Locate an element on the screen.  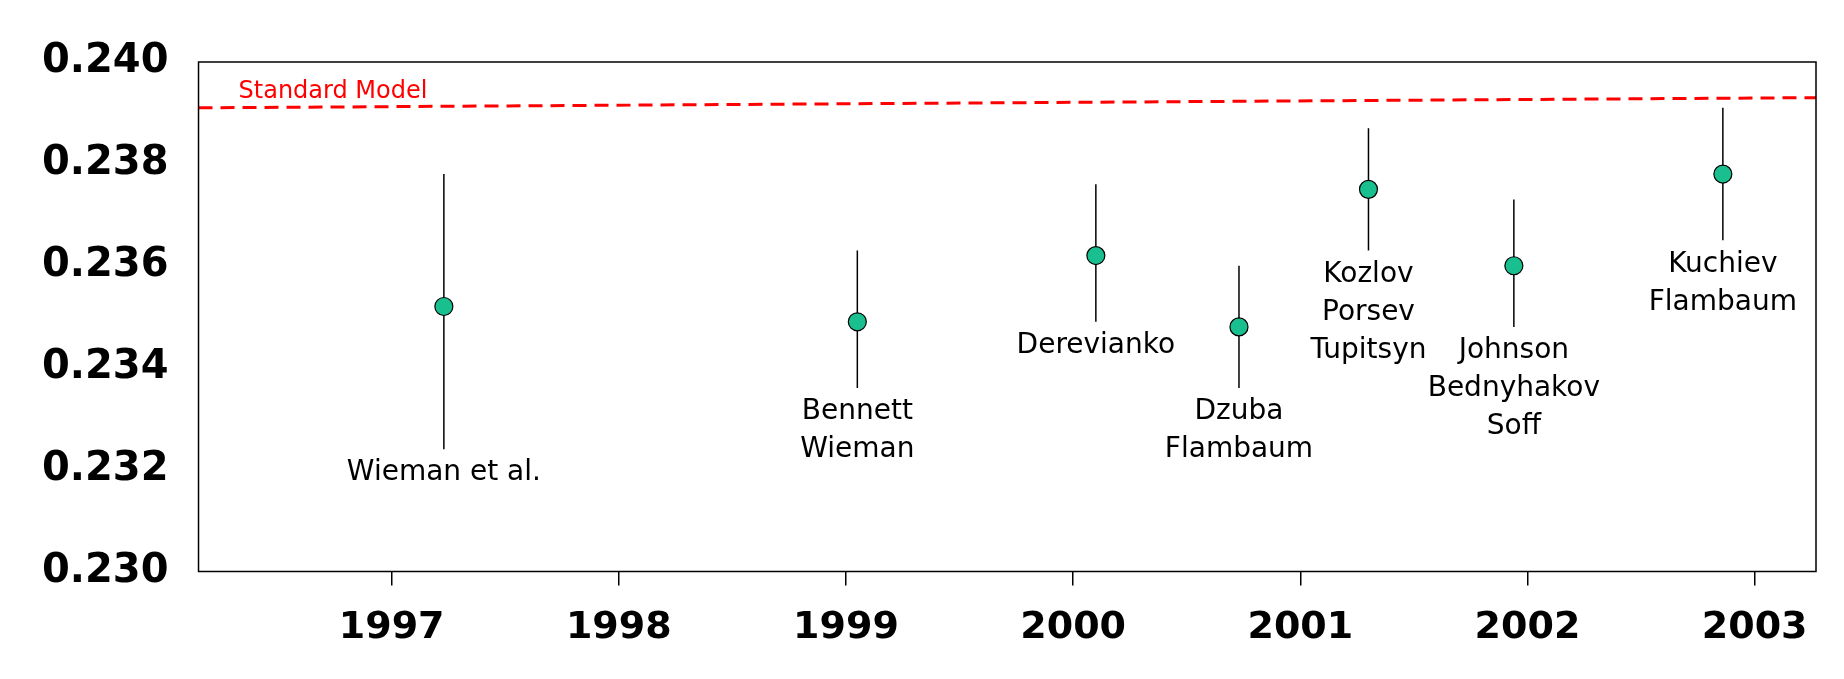
annotation: Bennett Wieman is located at coordinates (857, 429).